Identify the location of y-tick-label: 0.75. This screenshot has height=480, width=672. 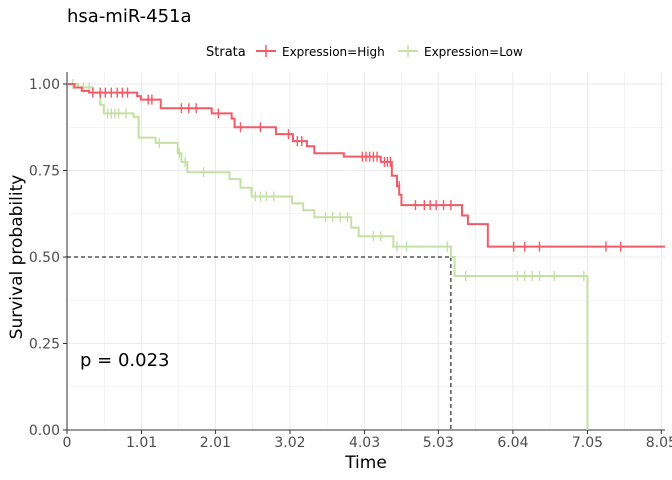
(44, 172).